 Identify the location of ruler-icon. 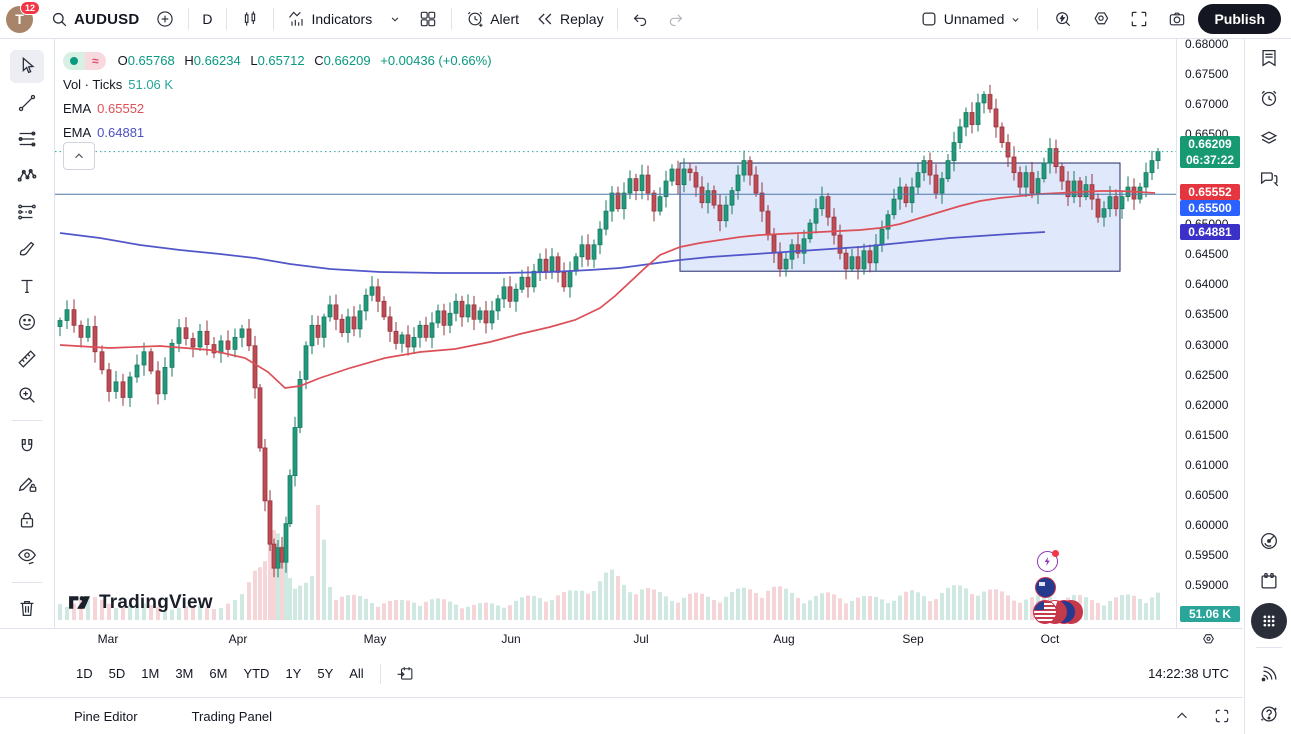
(27, 359).